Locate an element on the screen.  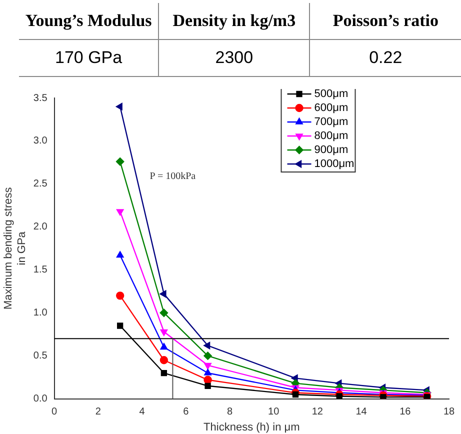
x-tick-label: 6 is located at coordinates (186, 412).